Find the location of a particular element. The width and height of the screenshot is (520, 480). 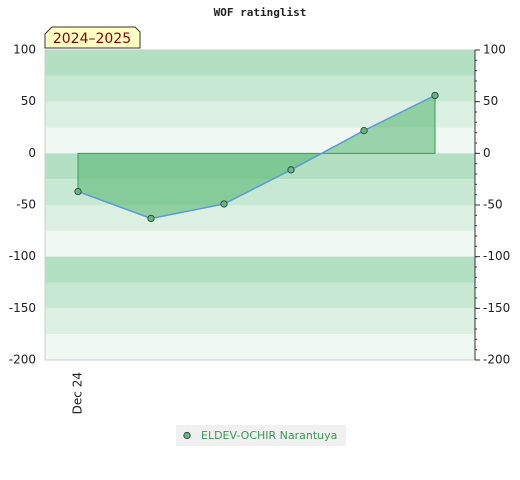

badge: 2024–2025 is located at coordinates (92, 37).